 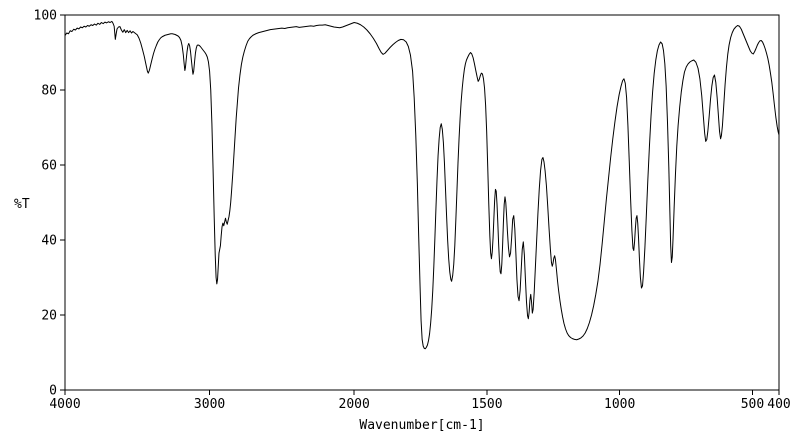 I want to click on y-axis-tick-labels: 0 20 40 60 80 100, so click(x=45, y=204).